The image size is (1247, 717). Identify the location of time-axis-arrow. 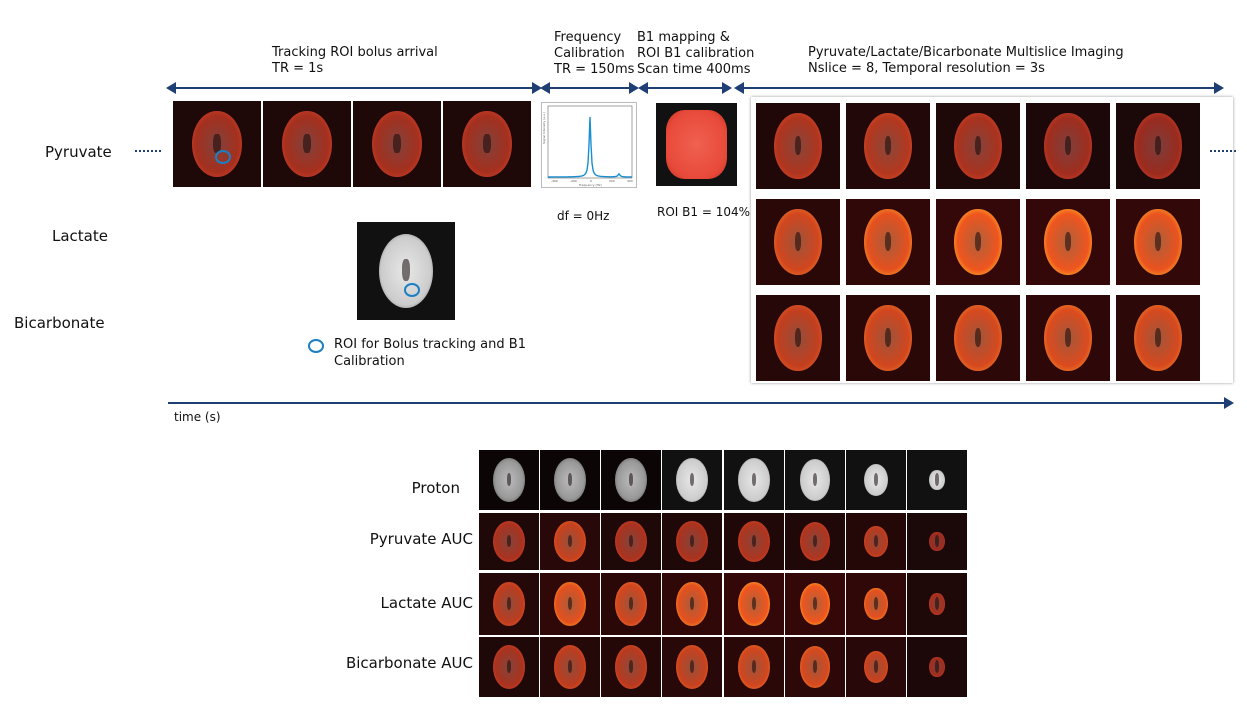
(701, 403).